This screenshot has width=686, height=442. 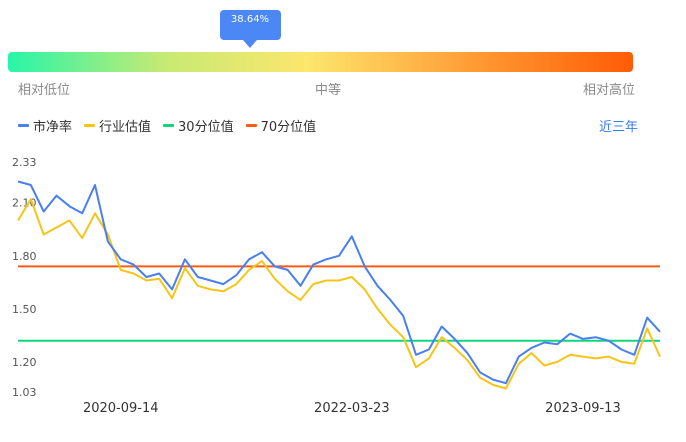 What do you see at coordinates (24, 309) in the screenshot?
I see `y-tick-label: 1.50` at bounding box center [24, 309].